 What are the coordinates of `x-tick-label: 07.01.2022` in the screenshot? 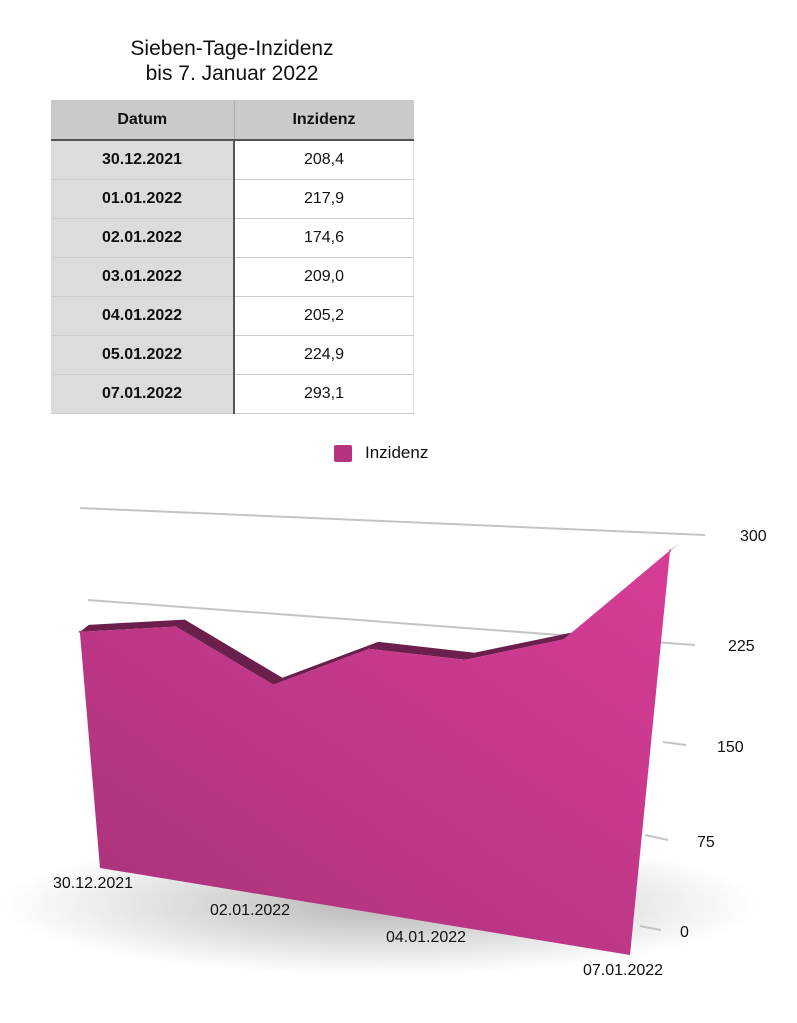 It's located at (623, 970).